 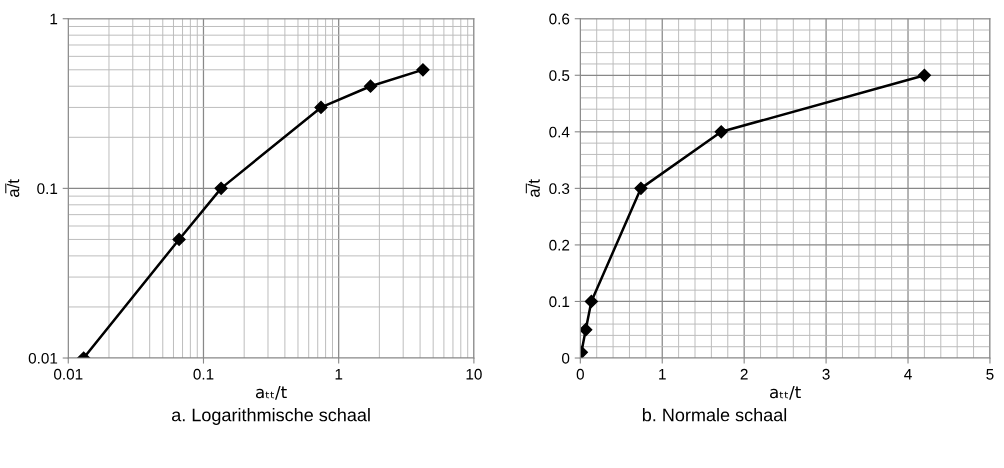 I want to click on y-tick-label: 0.3, so click(x=559, y=189).